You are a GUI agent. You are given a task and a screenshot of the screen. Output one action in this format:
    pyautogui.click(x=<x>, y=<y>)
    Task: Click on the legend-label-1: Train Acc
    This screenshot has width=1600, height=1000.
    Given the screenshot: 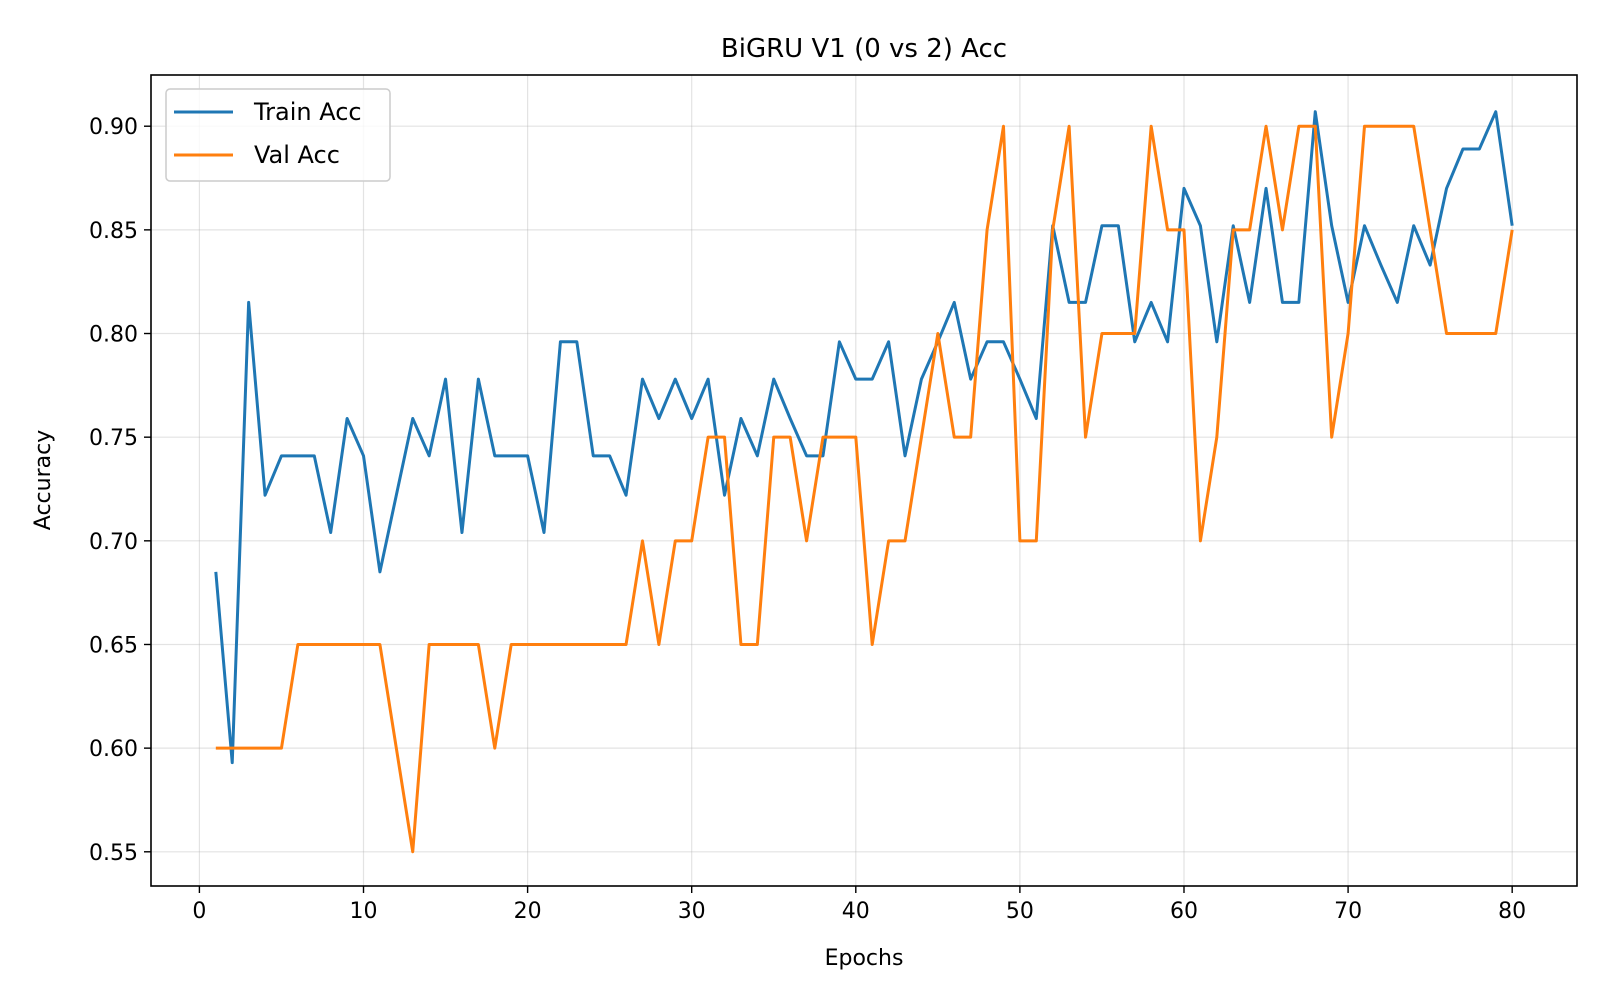 What is the action you would take?
    pyautogui.click(x=307, y=112)
    